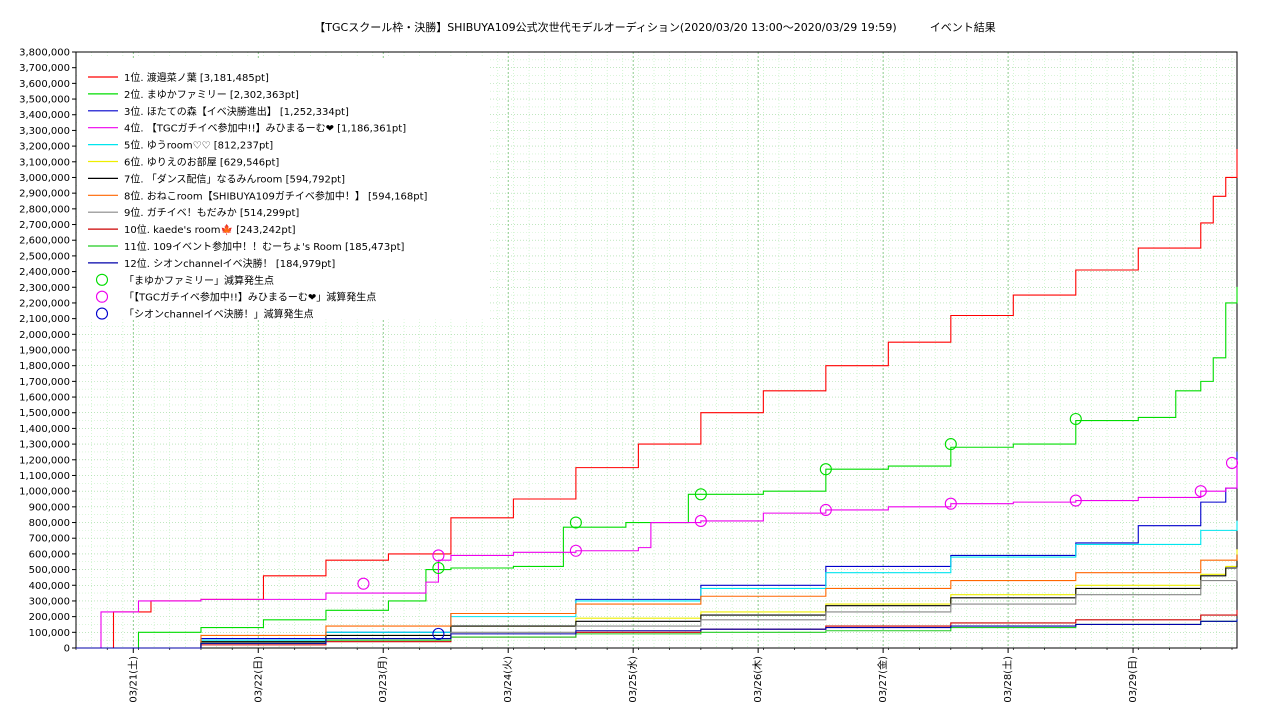 The width and height of the screenshot is (1280, 720). I want to click on y-tick-label: 1,000,000, so click(44, 492).